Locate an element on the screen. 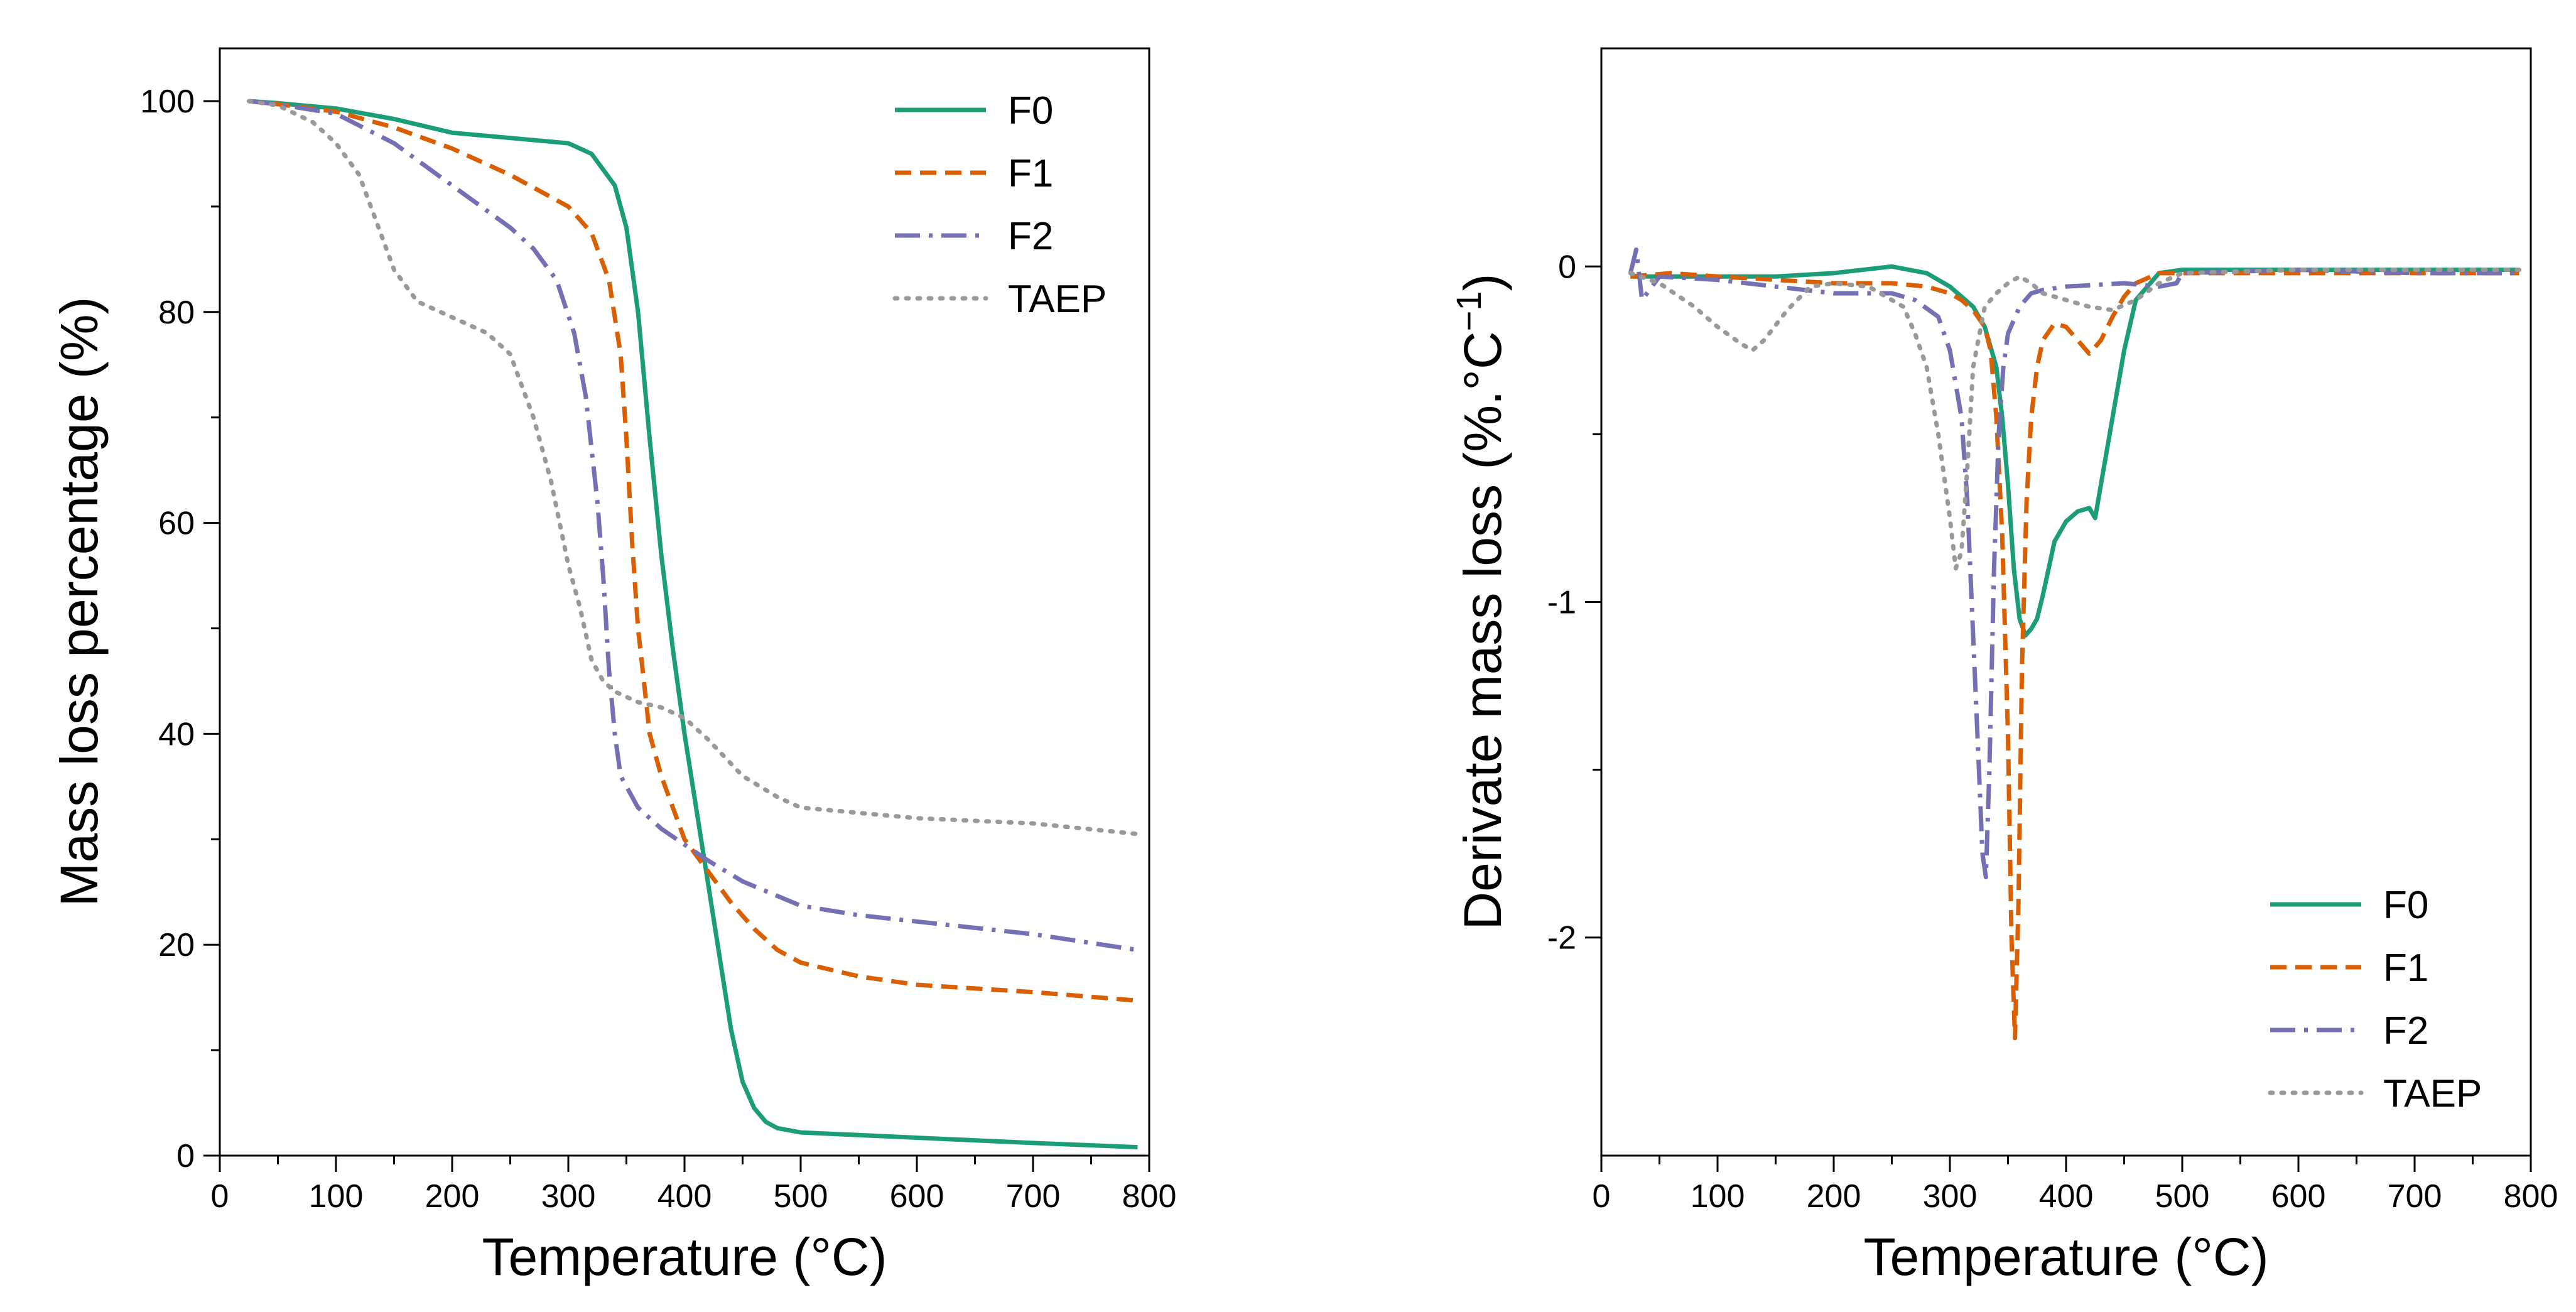 This screenshot has width=2576, height=1312. series-line-f0 is located at coordinates (2074, 451).